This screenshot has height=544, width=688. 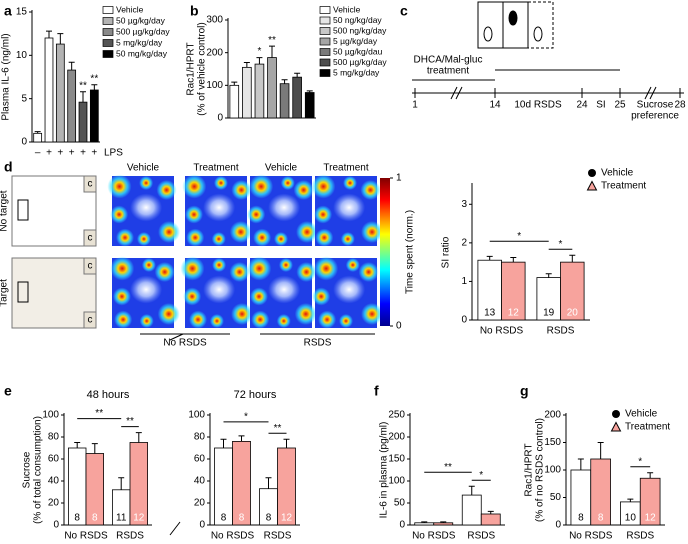 What do you see at coordinates (143, 168) in the screenshot?
I see `column-label: Vehicle` at bounding box center [143, 168].